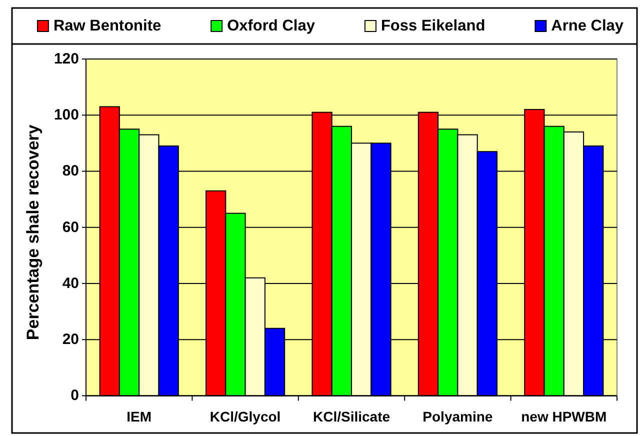 This screenshot has height=436, width=642. What do you see at coordinates (271, 26) in the screenshot?
I see `legend-label: Oxford Clay` at bounding box center [271, 26].